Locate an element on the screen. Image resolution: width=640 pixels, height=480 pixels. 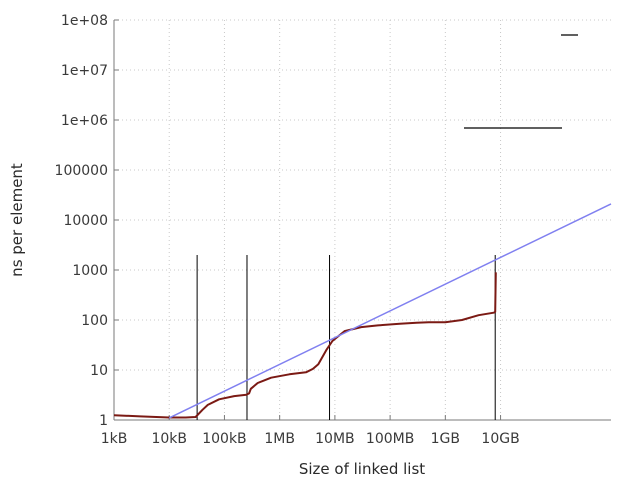
y-tick-label: 1000 is located at coordinates (90, 271).